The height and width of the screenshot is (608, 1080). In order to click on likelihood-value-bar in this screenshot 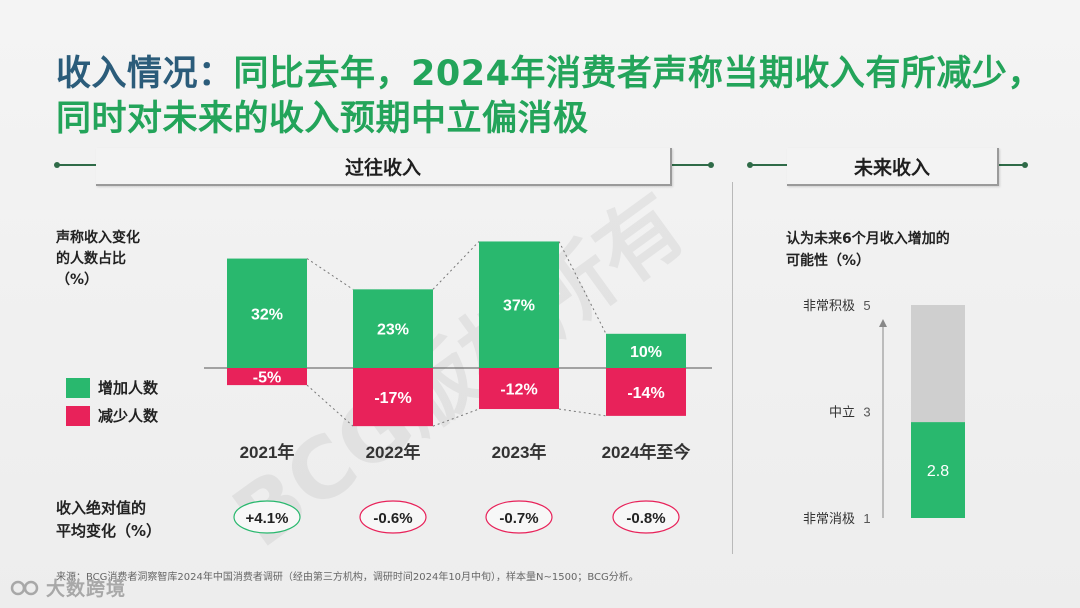, I will do `click(938, 470)`.